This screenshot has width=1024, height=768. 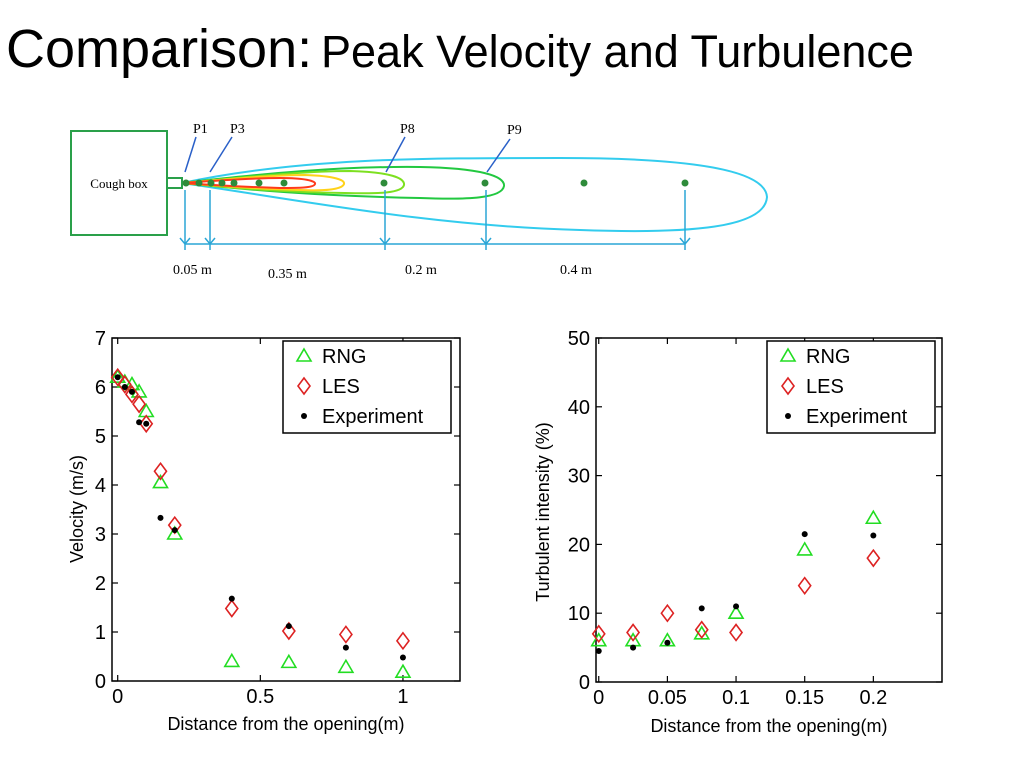 I want to click on y-tick-label: 10, so click(x=579, y=614).